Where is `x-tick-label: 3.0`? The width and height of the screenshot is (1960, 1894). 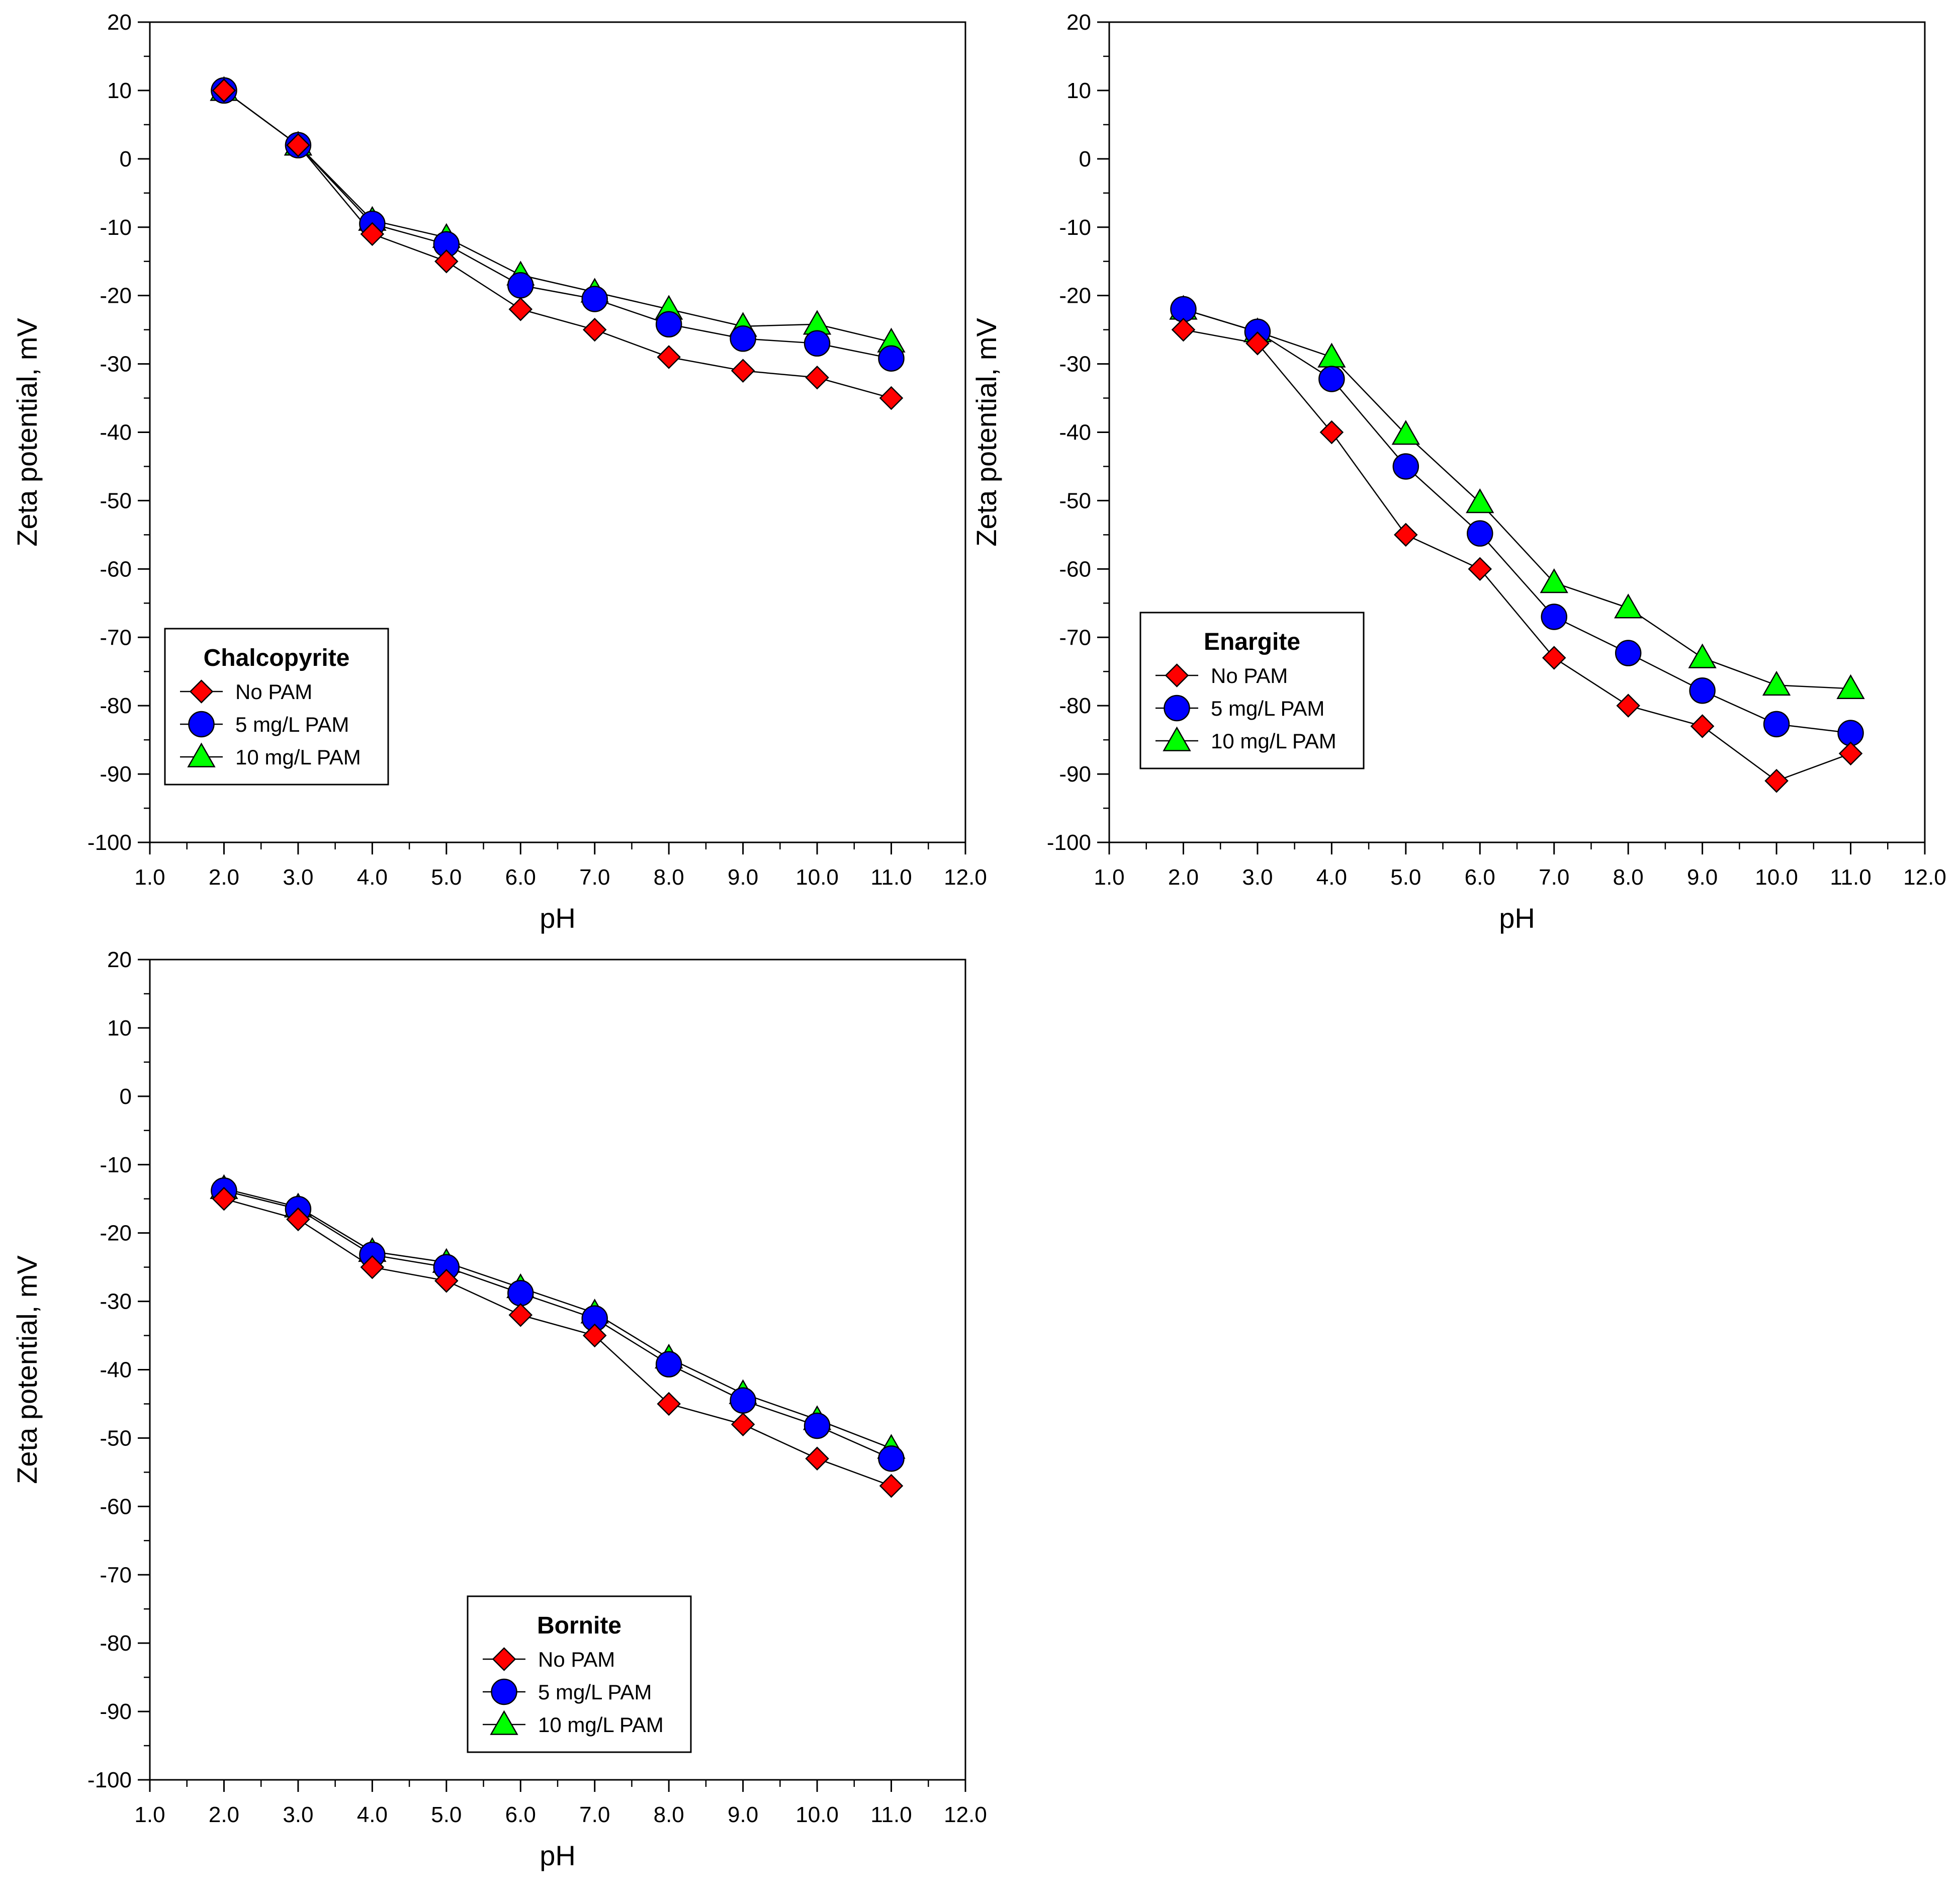
x-tick-label: 3.0 is located at coordinates (1257, 878).